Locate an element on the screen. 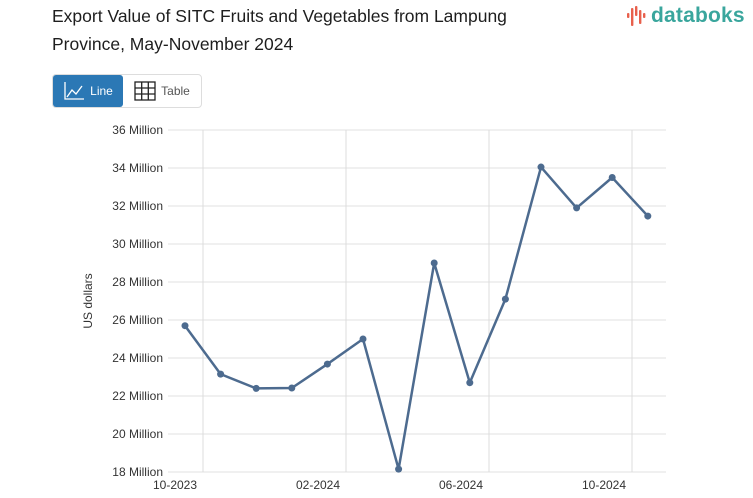 This screenshot has height=498, width=753. x-tick-label: 06-2024 is located at coordinates (461, 485).